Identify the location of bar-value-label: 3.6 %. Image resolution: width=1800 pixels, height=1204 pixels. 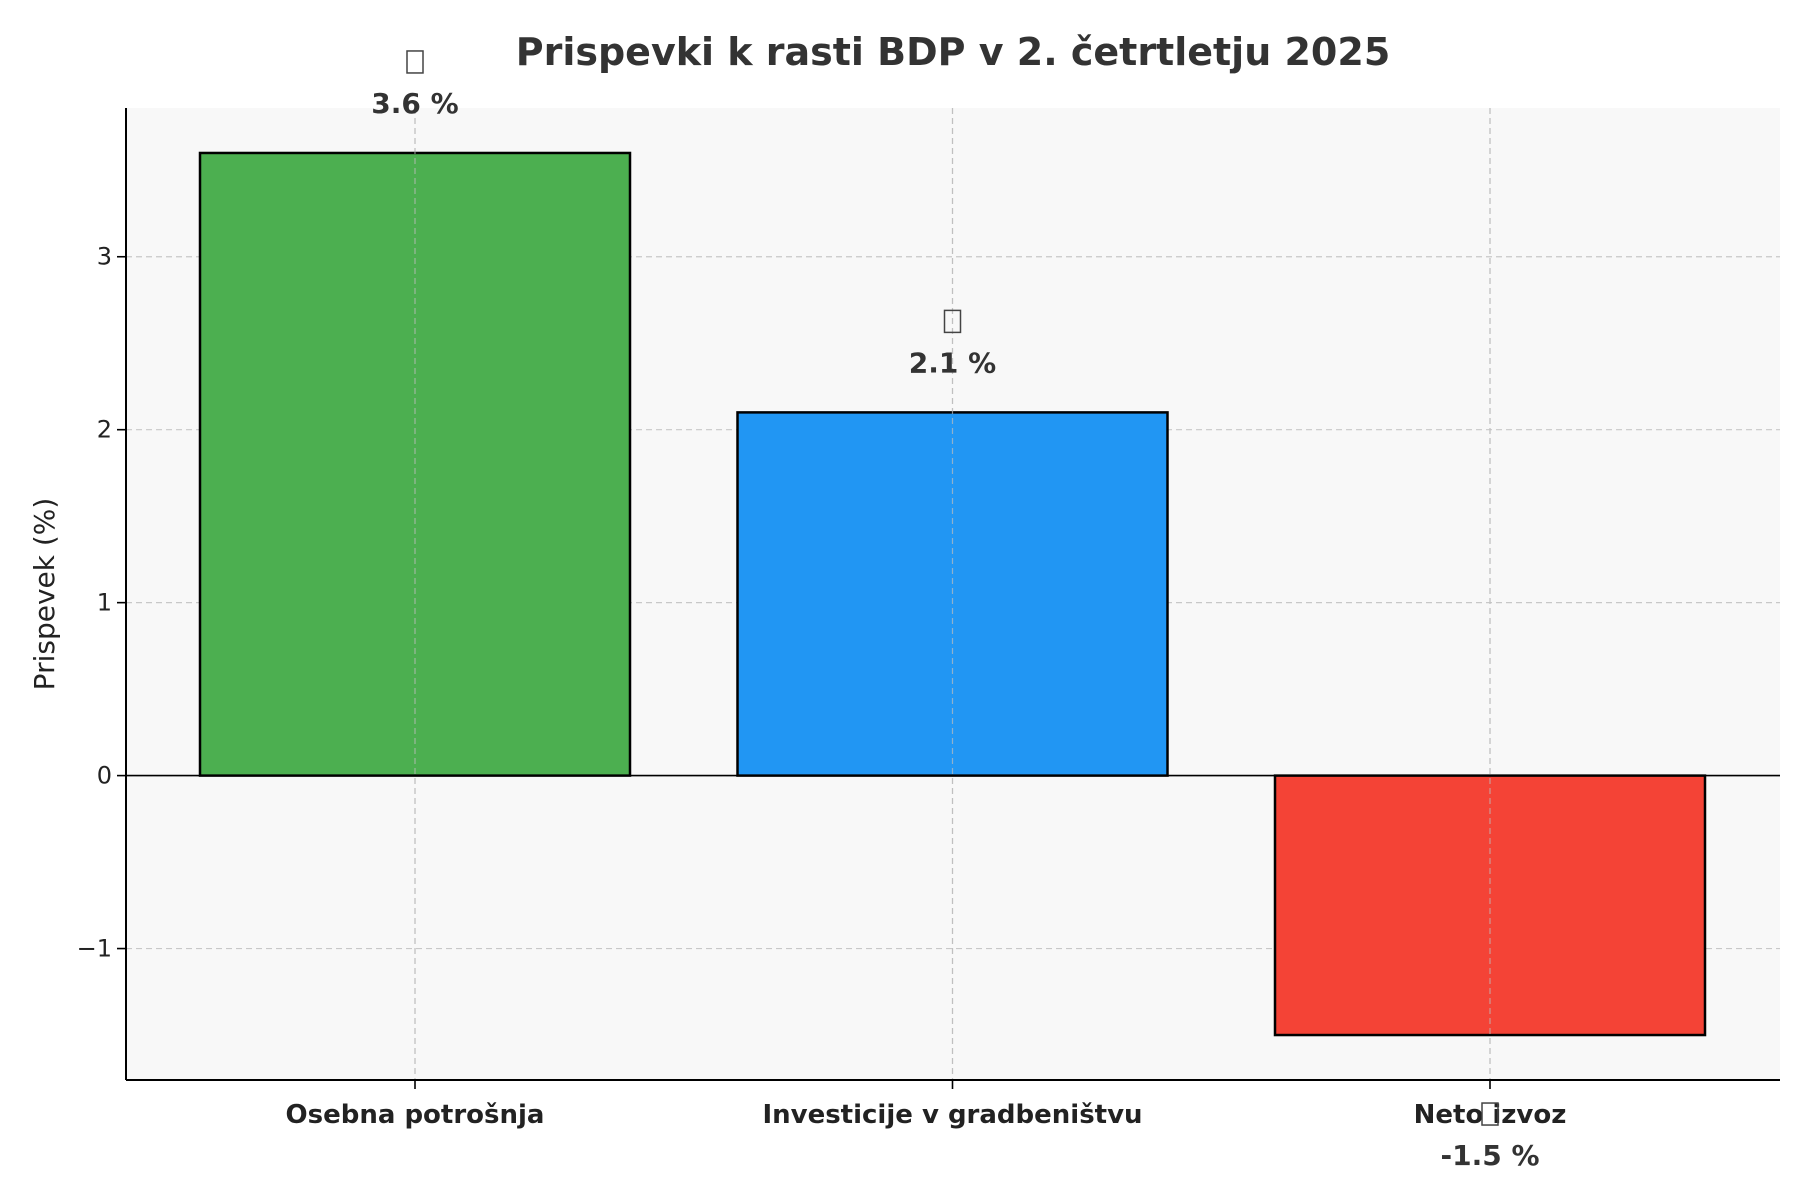
(414, 103).